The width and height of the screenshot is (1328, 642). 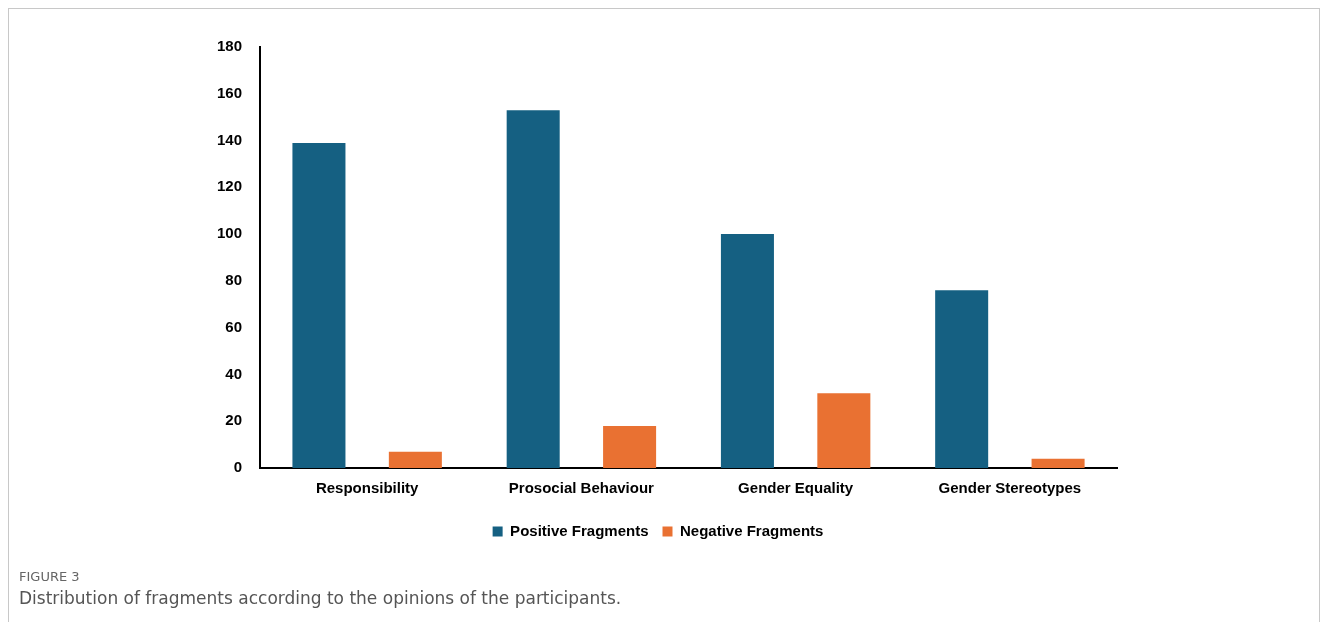 What do you see at coordinates (230, 139) in the screenshot?
I see `y-tick-label: 140` at bounding box center [230, 139].